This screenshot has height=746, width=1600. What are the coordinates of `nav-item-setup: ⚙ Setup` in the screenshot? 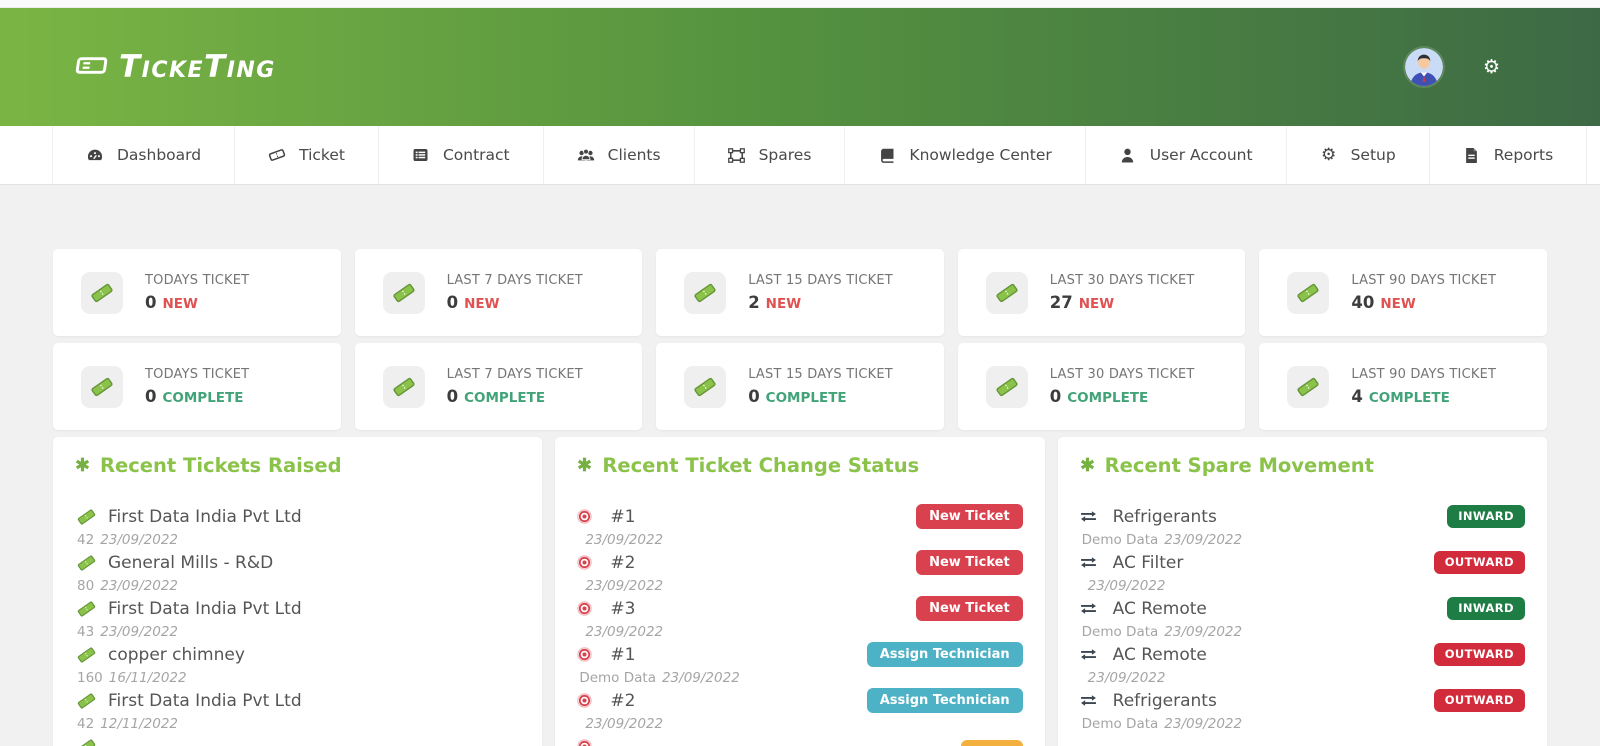 It's located at (1357, 155).